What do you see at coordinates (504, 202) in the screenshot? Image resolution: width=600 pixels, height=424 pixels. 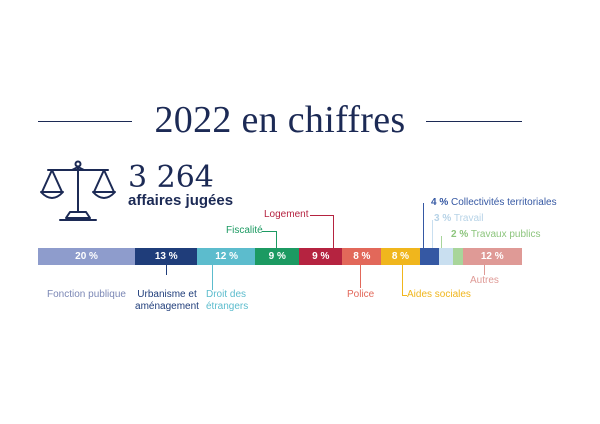 I see `label-collectivites-name: Collectivités territoriales` at bounding box center [504, 202].